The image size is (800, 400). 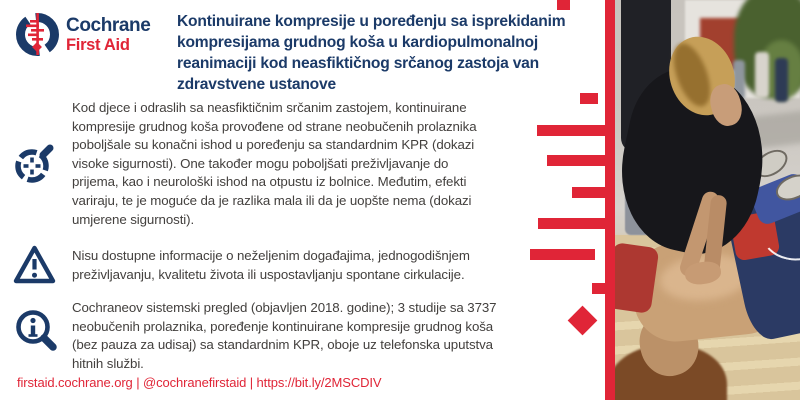 I want to click on info-magnifier-icon, so click(x=37, y=334).